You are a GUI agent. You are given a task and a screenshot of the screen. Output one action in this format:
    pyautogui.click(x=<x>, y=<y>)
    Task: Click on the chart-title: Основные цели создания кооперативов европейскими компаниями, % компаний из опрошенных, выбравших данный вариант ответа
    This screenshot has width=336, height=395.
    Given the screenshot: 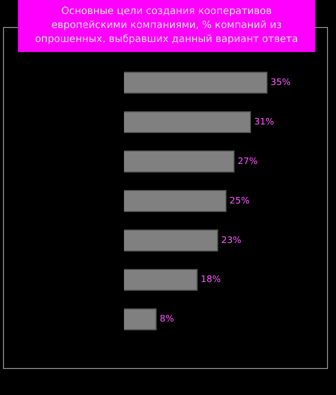 What is the action you would take?
    pyautogui.click(x=166, y=26)
    